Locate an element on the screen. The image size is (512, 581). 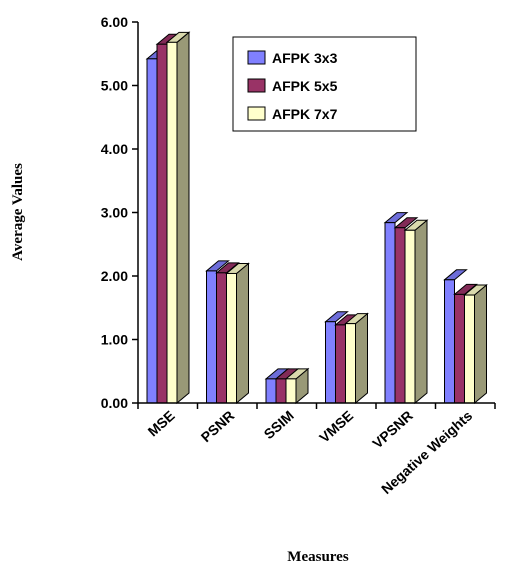
x-axis-title: Measures is located at coordinates (318, 557).